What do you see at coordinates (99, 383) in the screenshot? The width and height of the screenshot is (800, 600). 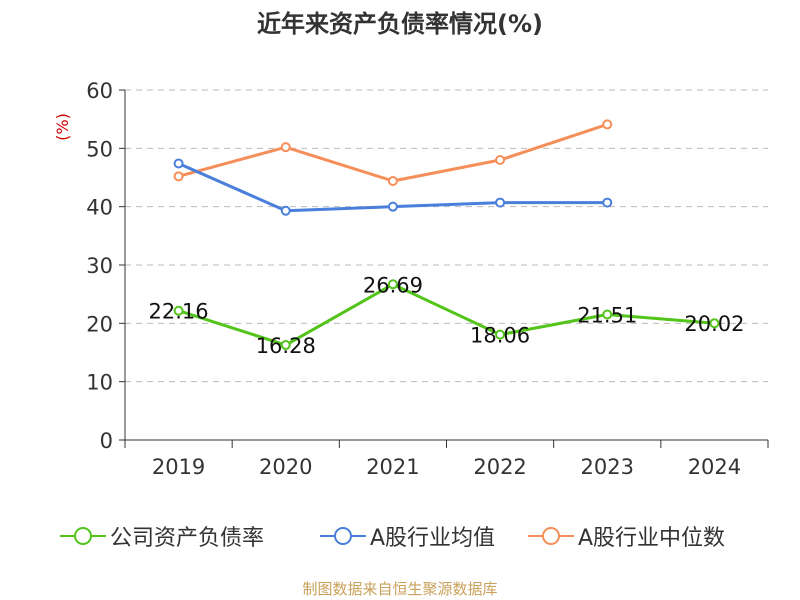 I see `y-tick-label: 10` at bounding box center [99, 383].